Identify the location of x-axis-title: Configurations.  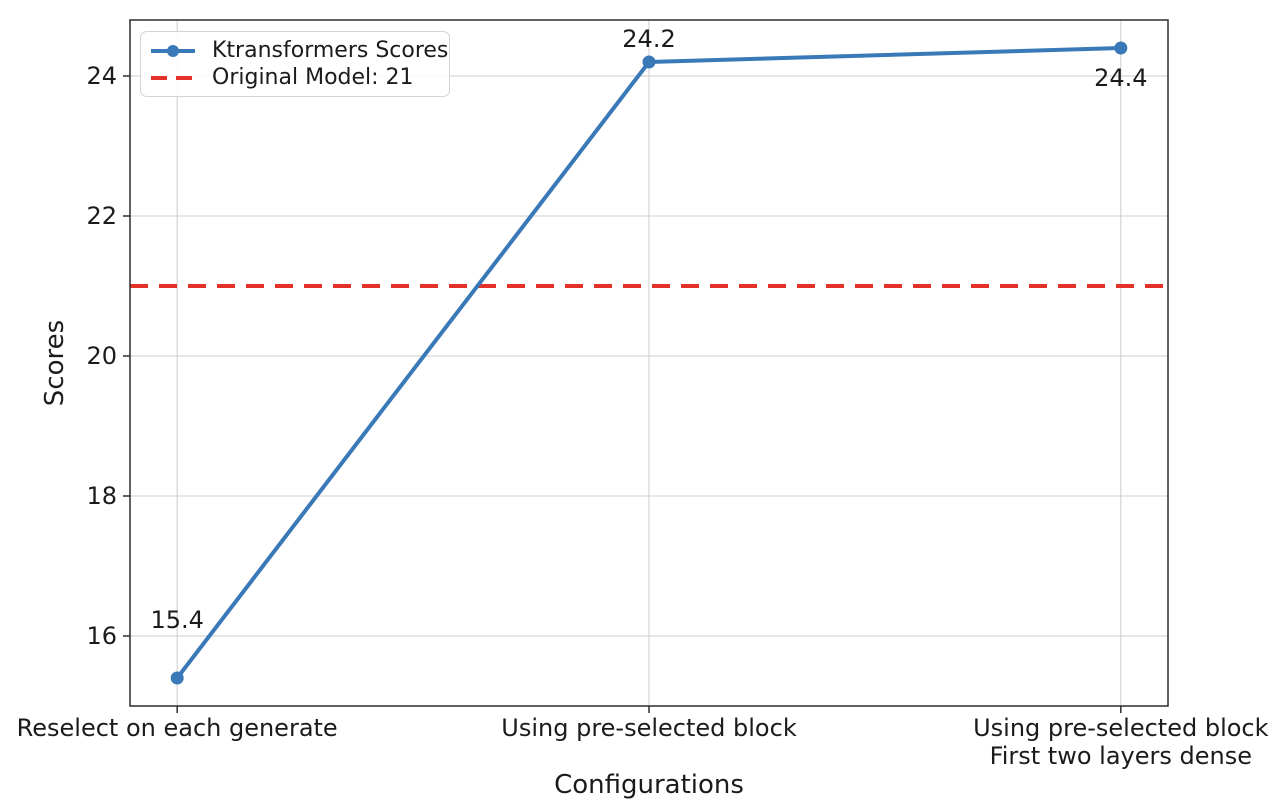
(649, 785).